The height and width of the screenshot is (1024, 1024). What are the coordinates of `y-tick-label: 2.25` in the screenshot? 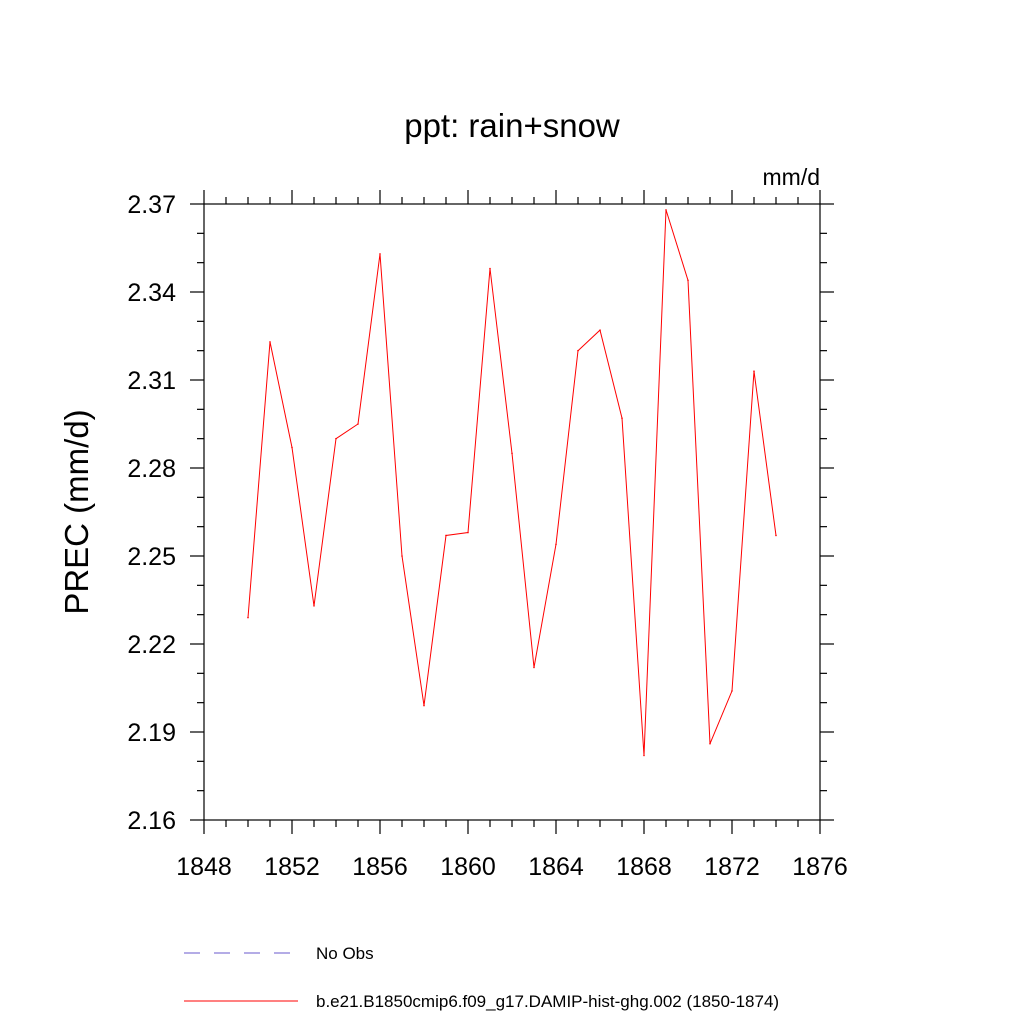 It's located at (151, 557).